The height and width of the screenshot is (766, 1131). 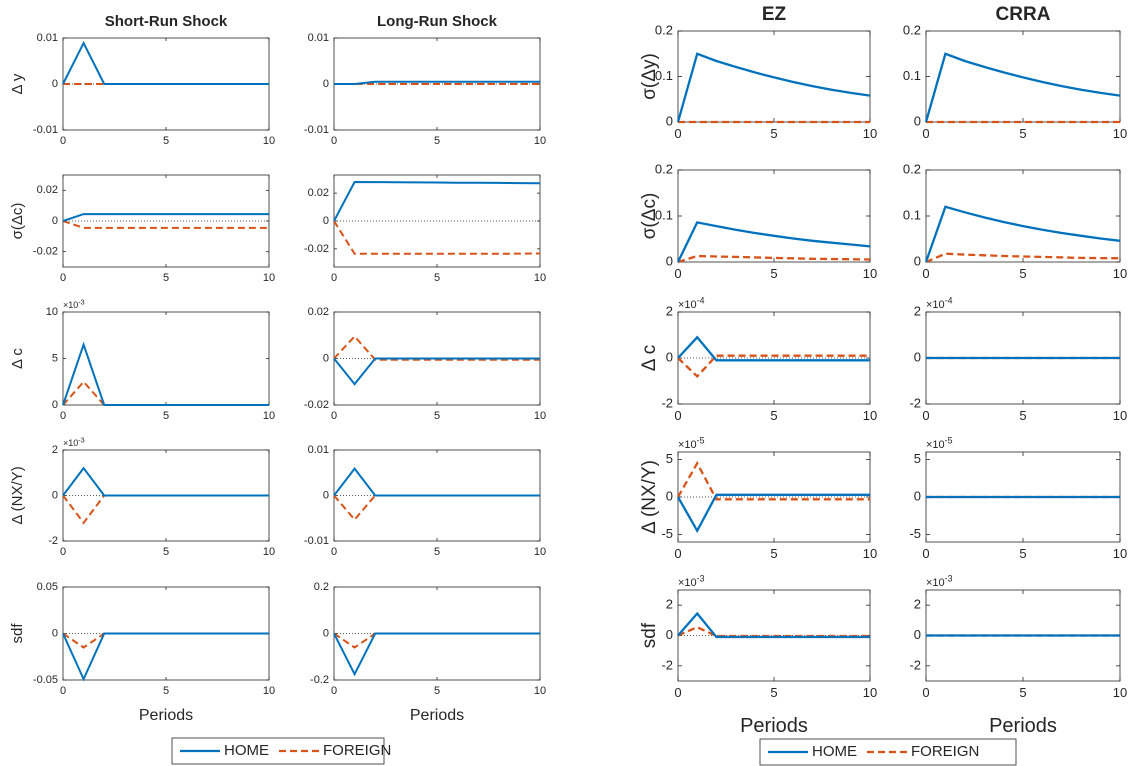 What do you see at coordinates (888, 752) in the screenshot?
I see `legend: HOME FOREIGN` at bounding box center [888, 752].